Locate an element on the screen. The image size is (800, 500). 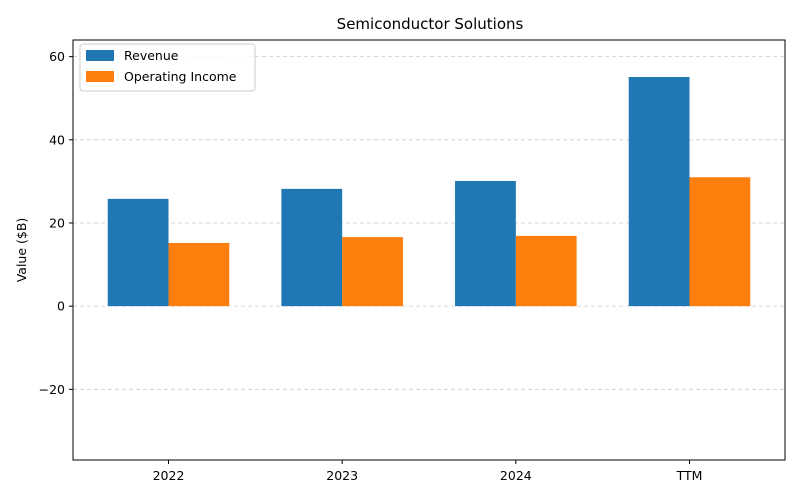
x-tick-label: 2022 is located at coordinates (169, 475).